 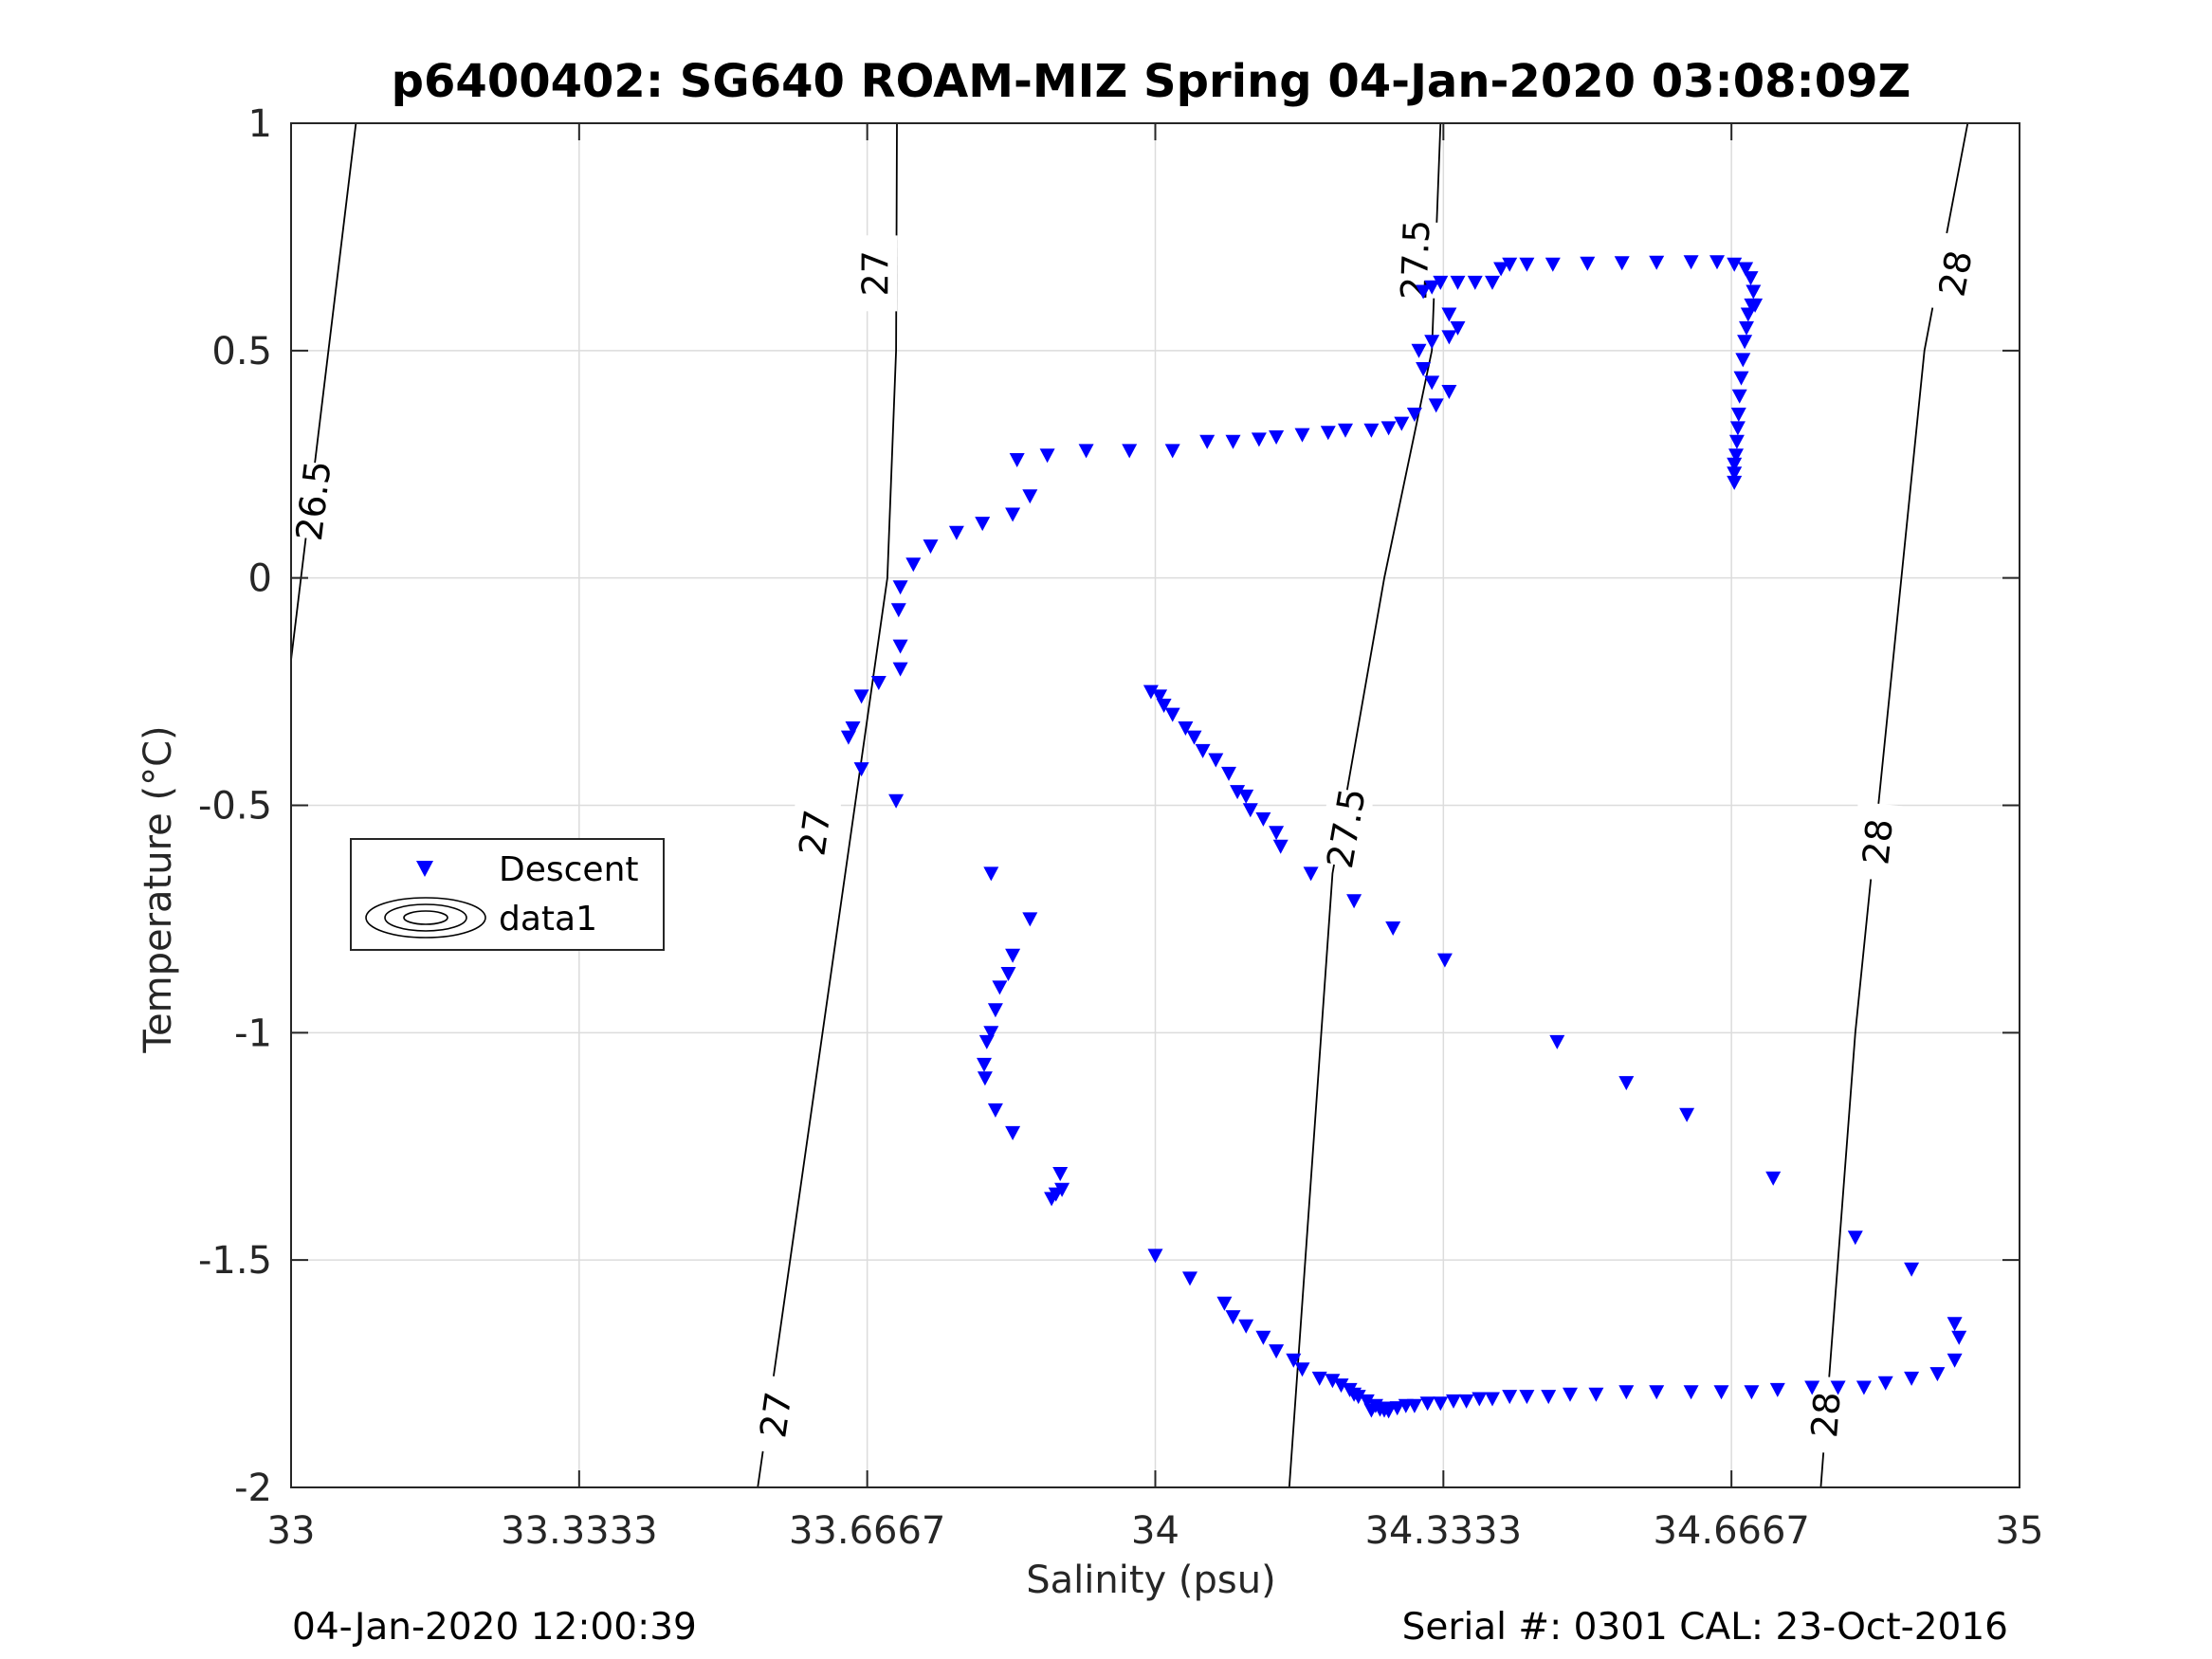 I want to click on y-axis-label: Temperature (°C), so click(x=158, y=889).